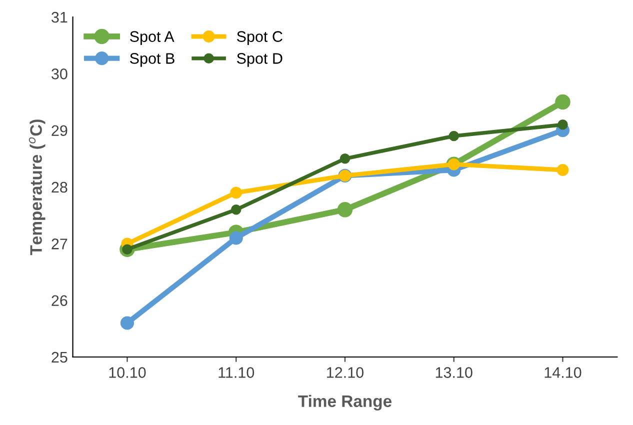 The width and height of the screenshot is (633, 425). What do you see at coordinates (259, 60) in the screenshot?
I see `legend-label: Spot D` at bounding box center [259, 60].